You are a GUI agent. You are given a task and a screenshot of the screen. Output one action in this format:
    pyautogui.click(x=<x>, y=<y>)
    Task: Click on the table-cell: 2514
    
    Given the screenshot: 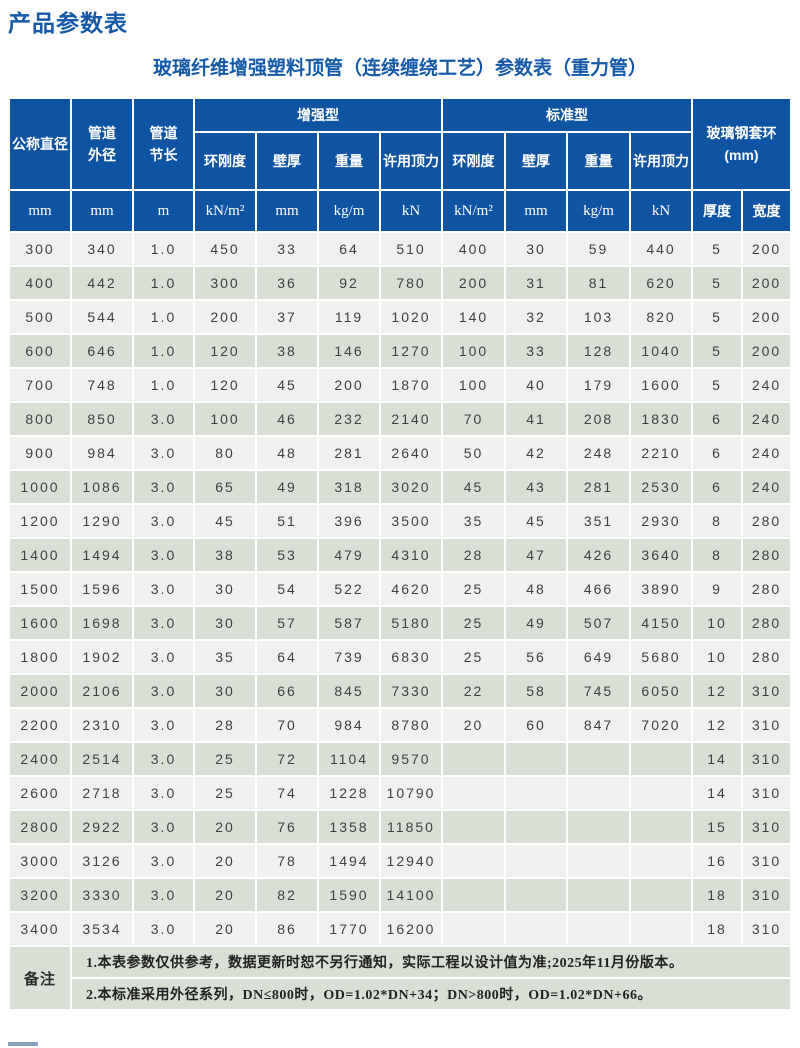 What is the action you would take?
    pyautogui.click(x=102, y=759)
    